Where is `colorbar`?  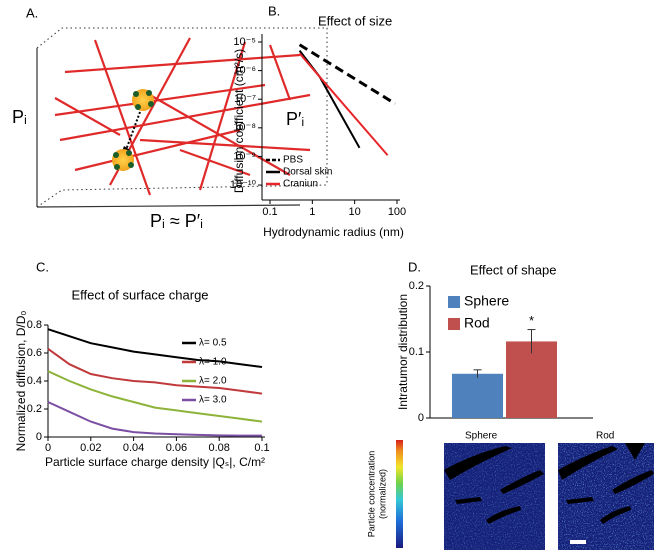 colorbar is located at coordinates (399, 494).